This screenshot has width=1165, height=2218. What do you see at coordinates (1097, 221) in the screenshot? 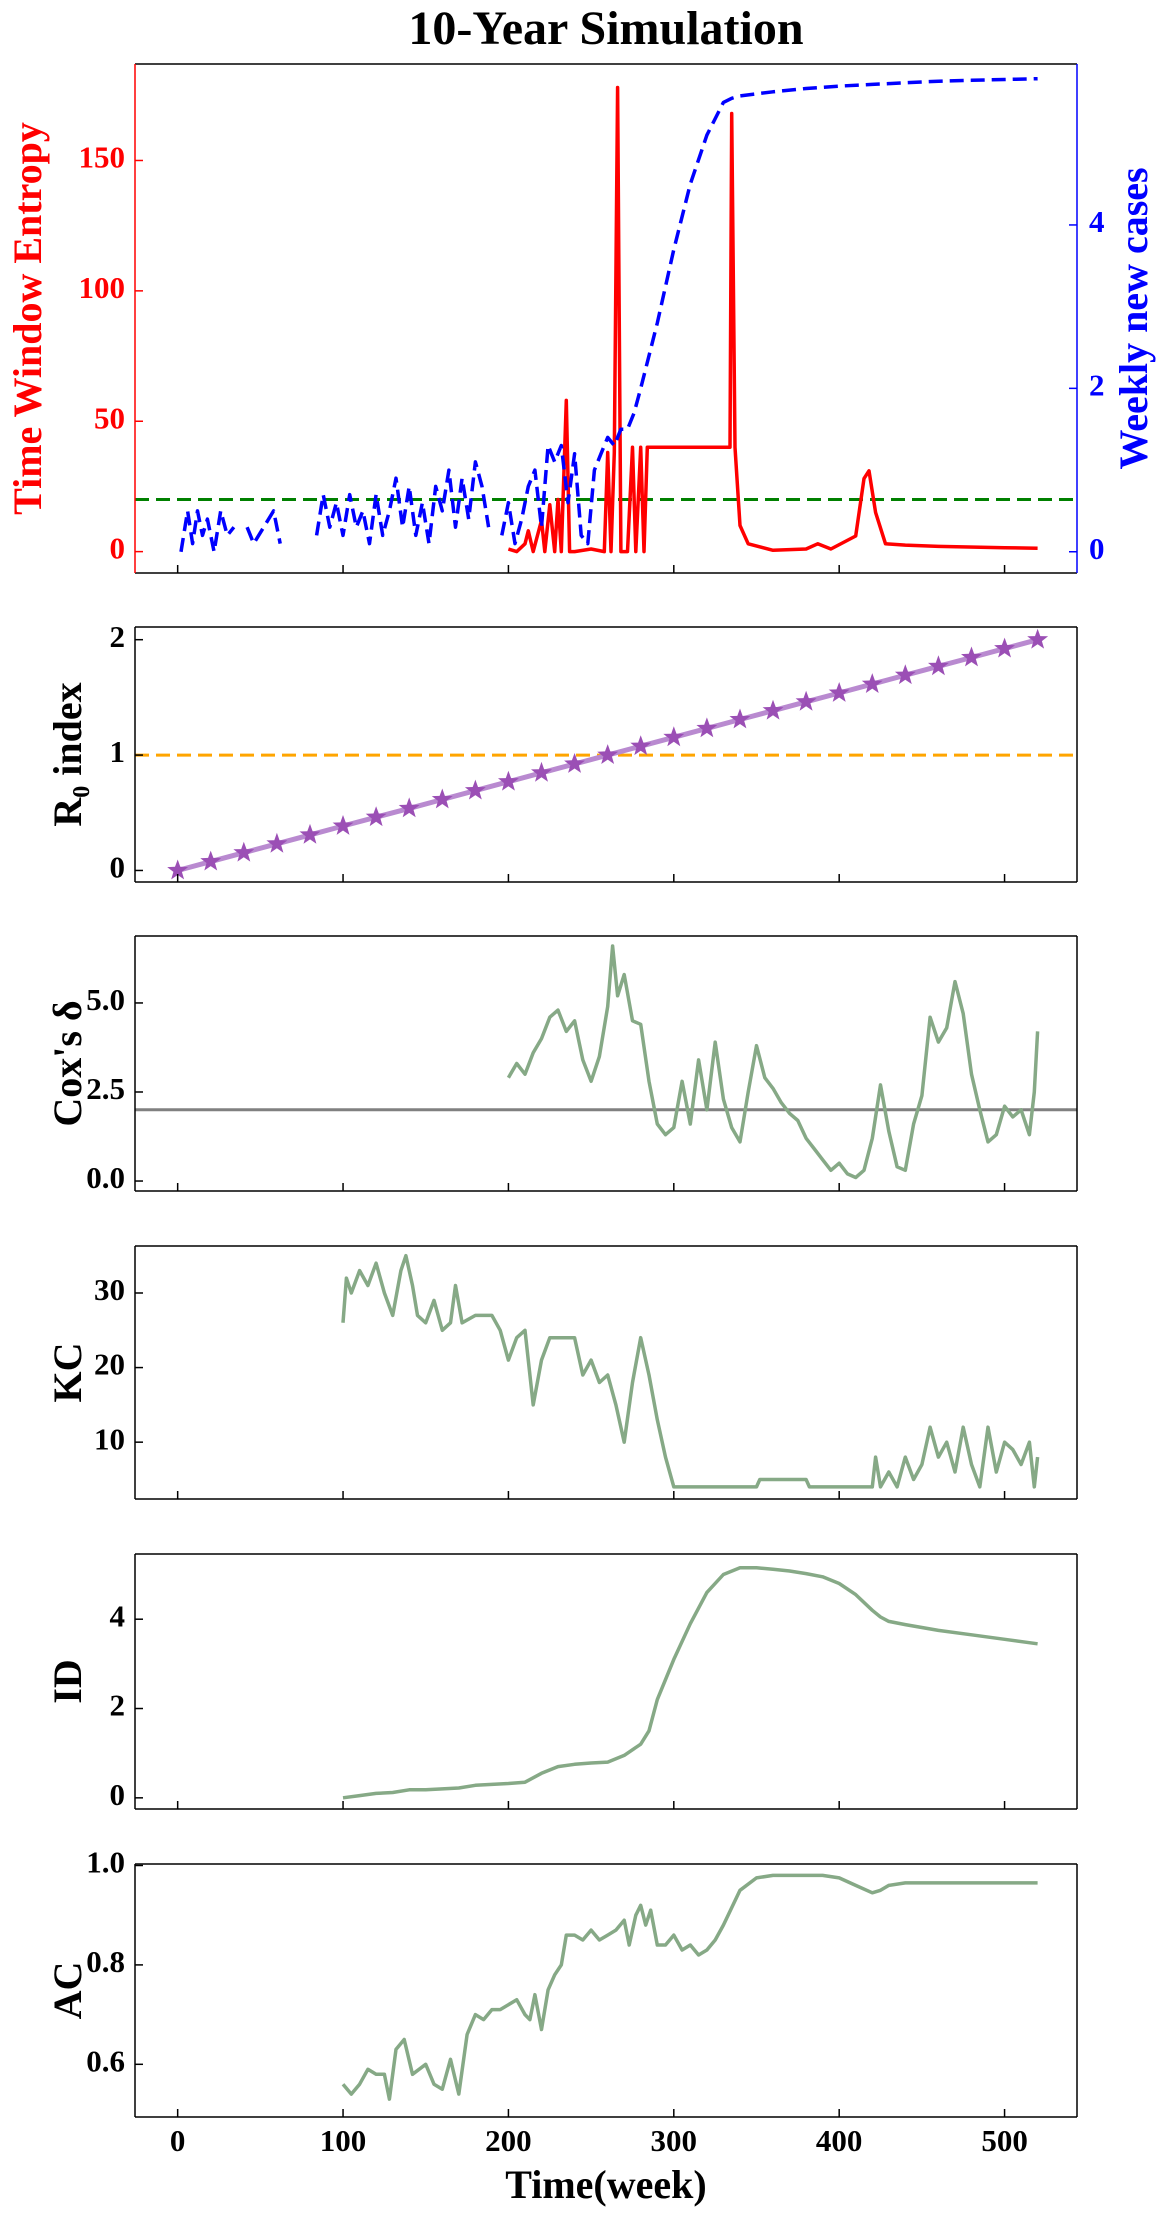
I see `y2-tick-label: 4` at bounding box center [1097, 221].